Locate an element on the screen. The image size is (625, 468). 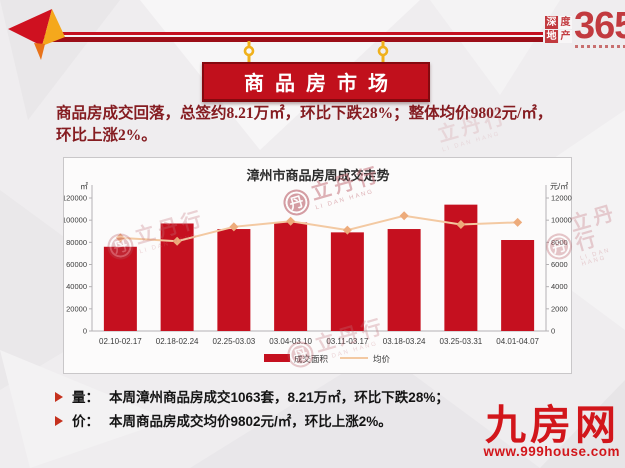
right-tick-label: 6000 is located at coordinates (559, 264).